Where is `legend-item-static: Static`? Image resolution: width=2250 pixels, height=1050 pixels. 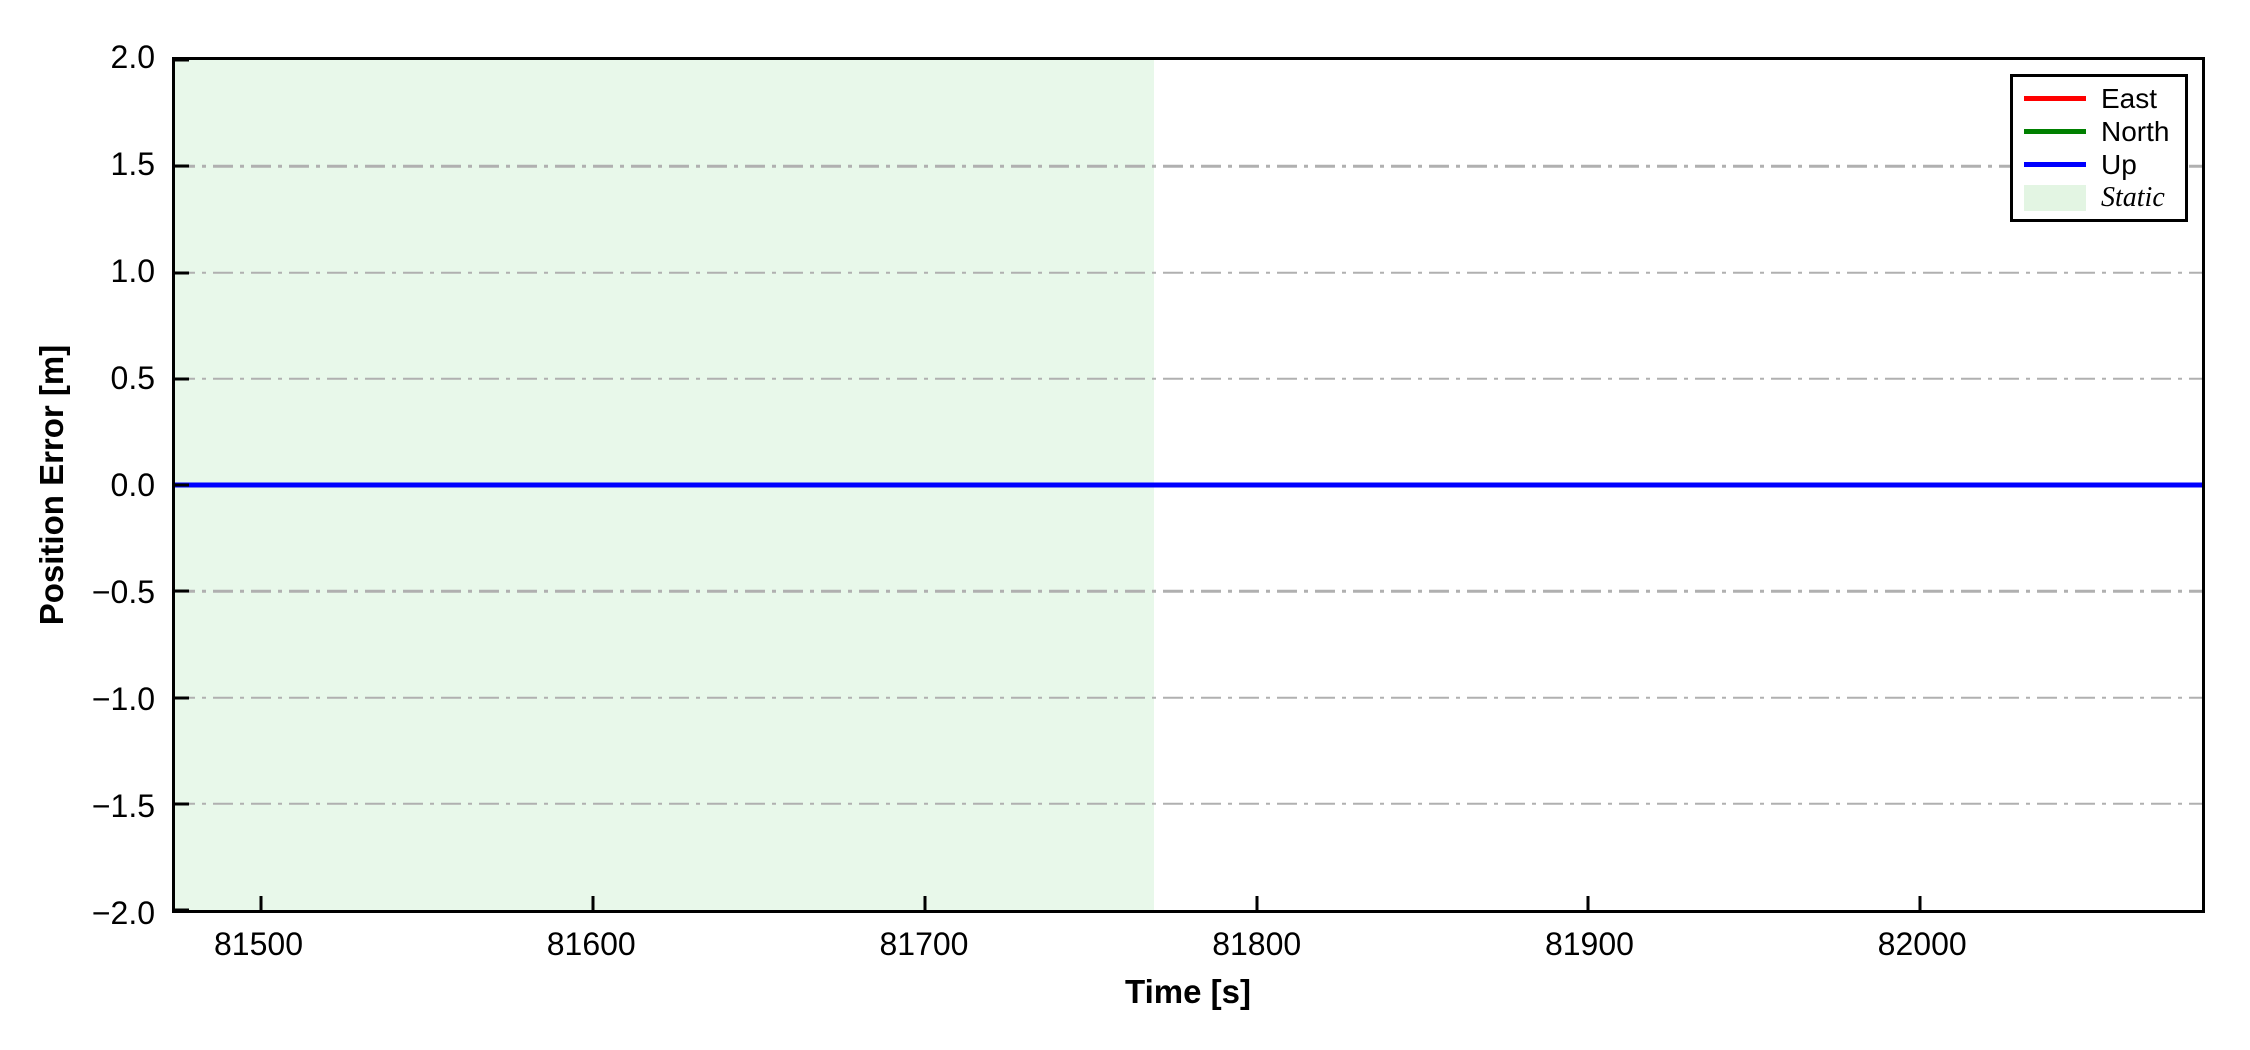
legend-item-static: Static is located at coordinates (2099, 197).